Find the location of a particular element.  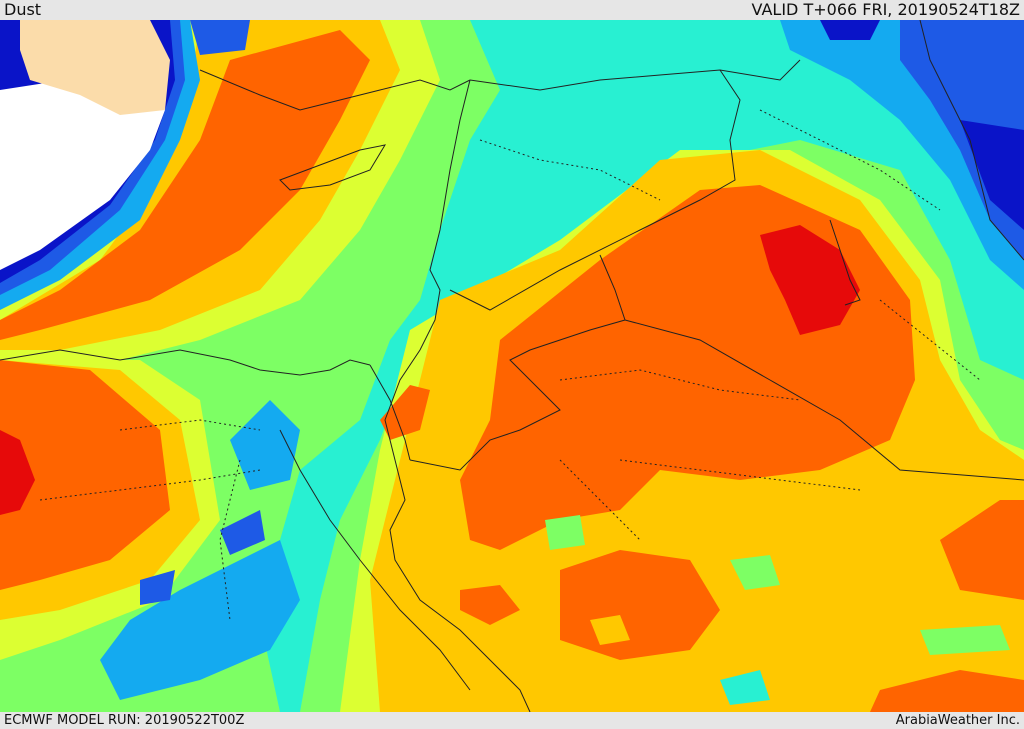

map-title: Dust is located at coordinates (23, 9).